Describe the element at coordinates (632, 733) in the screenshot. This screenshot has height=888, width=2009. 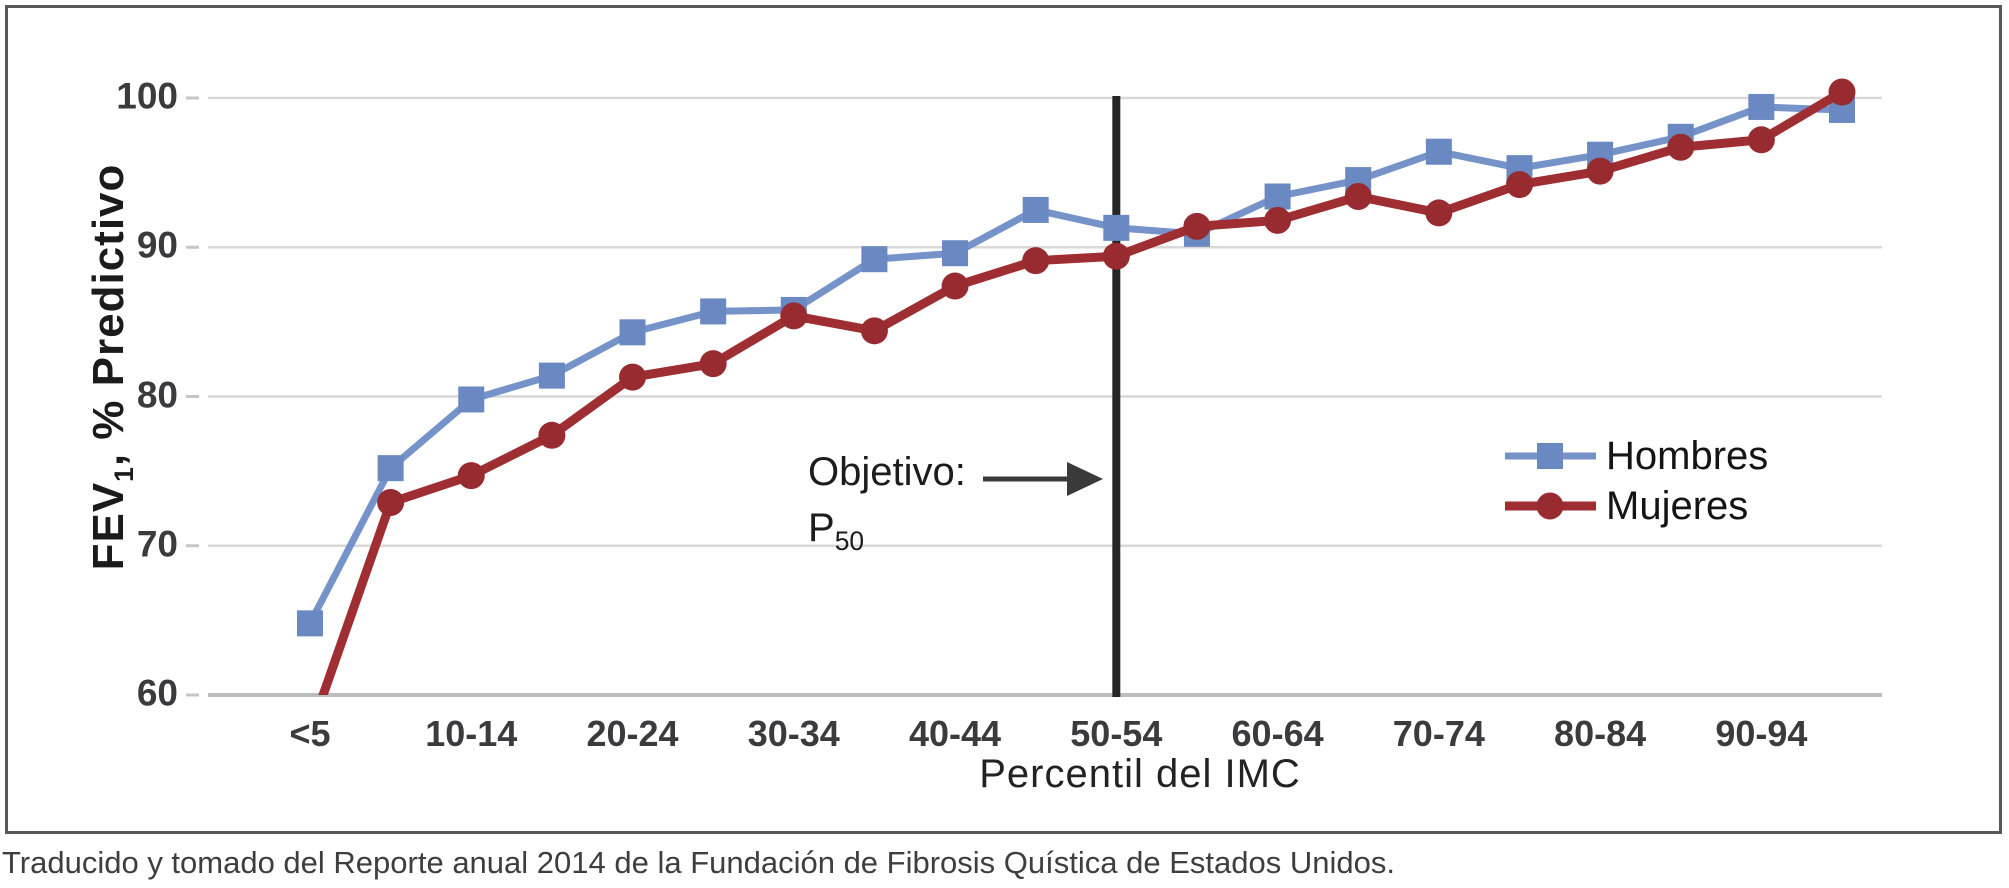
I see `x-tick-label: 20-24` at that location.